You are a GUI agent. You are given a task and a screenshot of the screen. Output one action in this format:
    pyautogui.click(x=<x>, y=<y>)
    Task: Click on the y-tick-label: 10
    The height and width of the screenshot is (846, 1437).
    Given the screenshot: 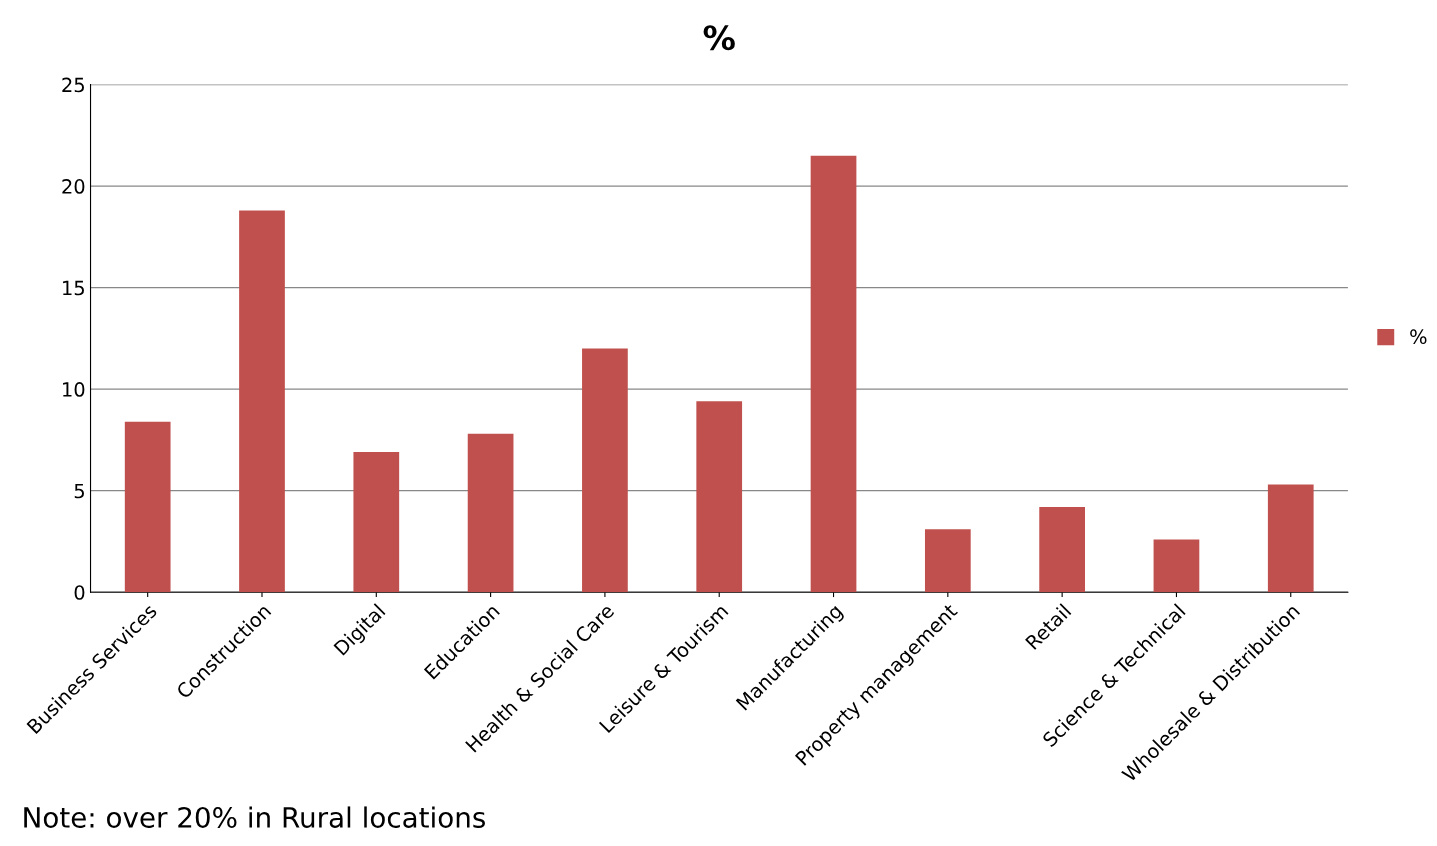 What is the action you would take?
    pyautogui.click(x=74, y=389)
    